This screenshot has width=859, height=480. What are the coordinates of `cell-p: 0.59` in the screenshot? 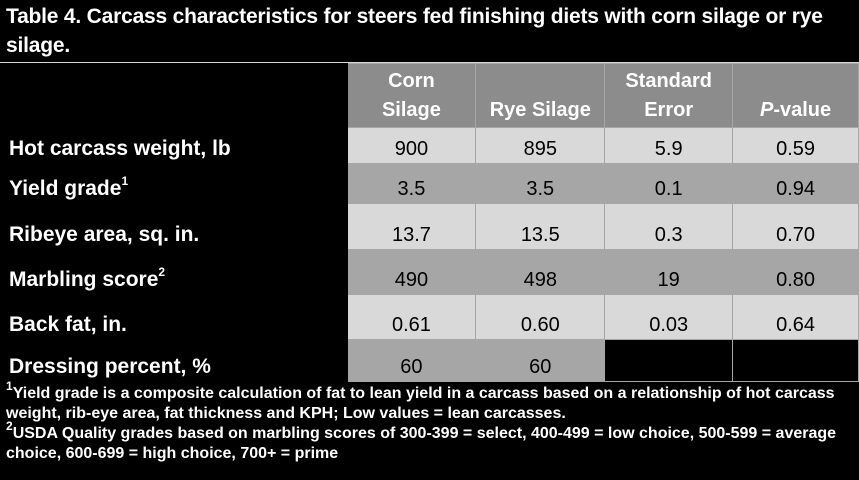 It's located at (795, 145).